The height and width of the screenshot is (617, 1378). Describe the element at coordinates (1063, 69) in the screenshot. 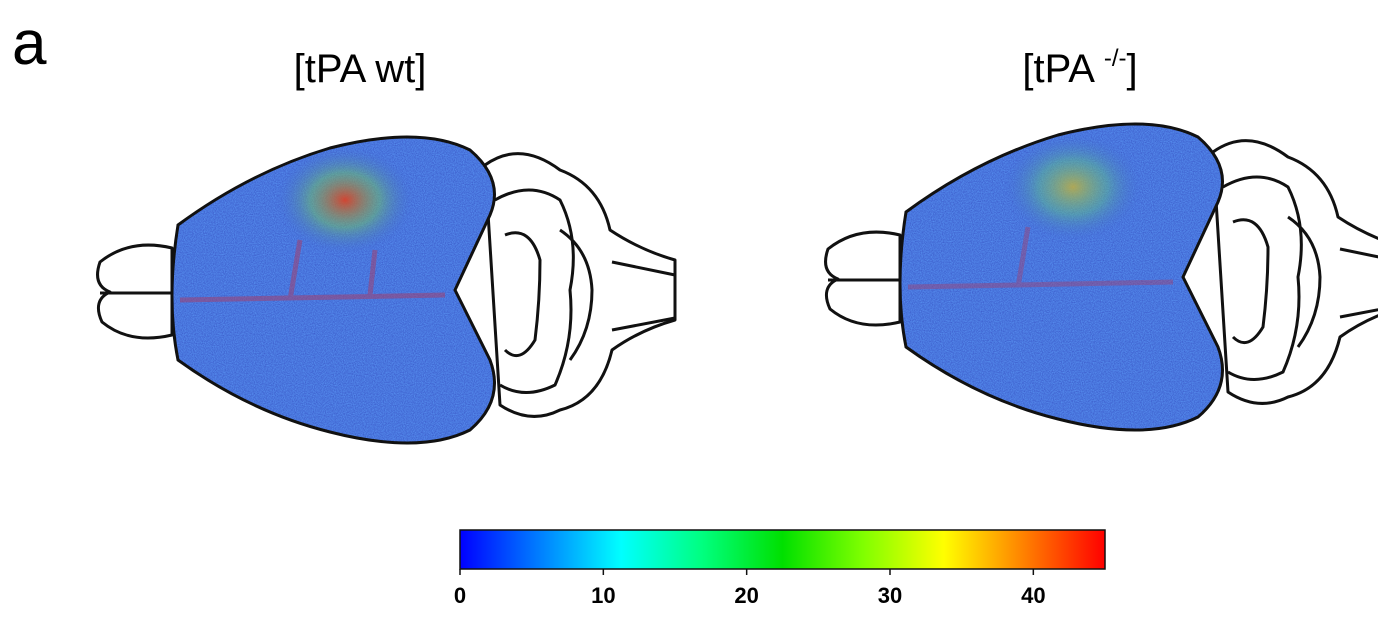

I see `title-text: [tPA` at that location.